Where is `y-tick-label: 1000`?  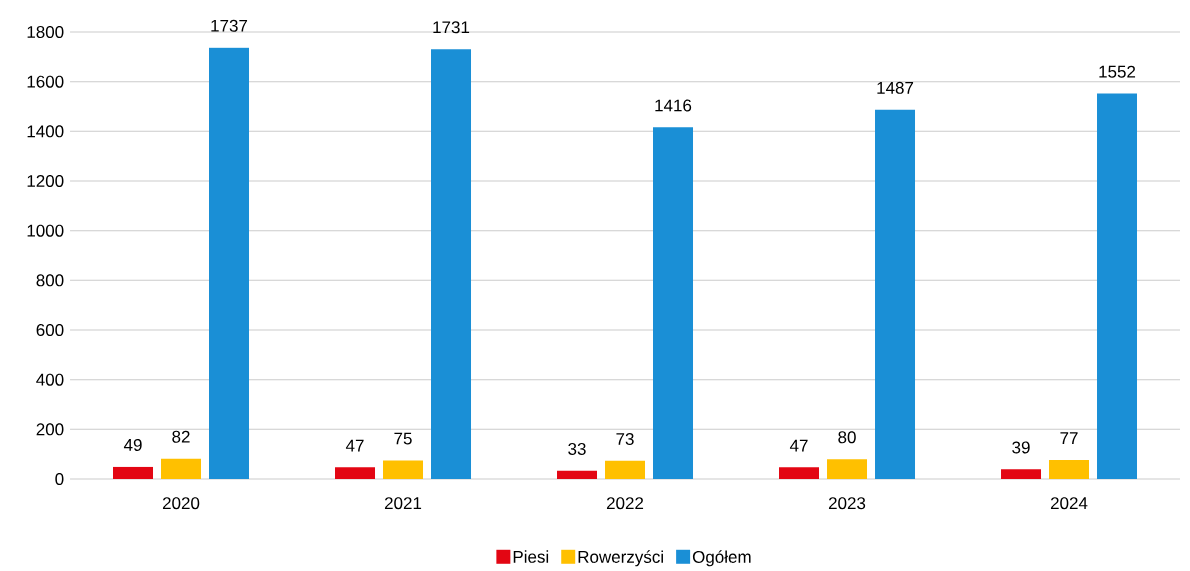 y-tick-label: 1000 is located at coordinates (45, 230).